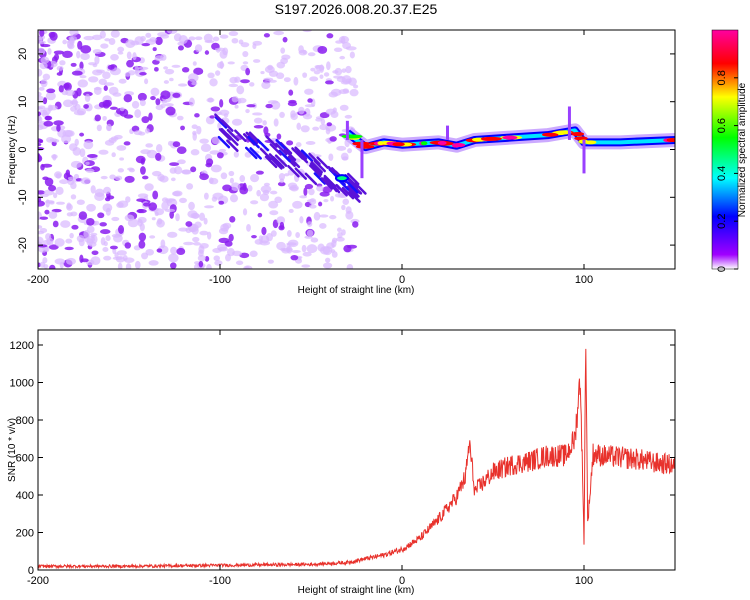  Describe the element at coordinates (356, 290) in the screenshot. I see `spectrogram-x-label: Height of straight line (km)` at that location.